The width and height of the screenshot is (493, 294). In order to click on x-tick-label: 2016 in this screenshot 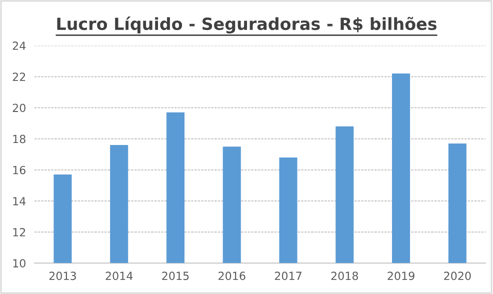, I will do `click(232, 276)`.